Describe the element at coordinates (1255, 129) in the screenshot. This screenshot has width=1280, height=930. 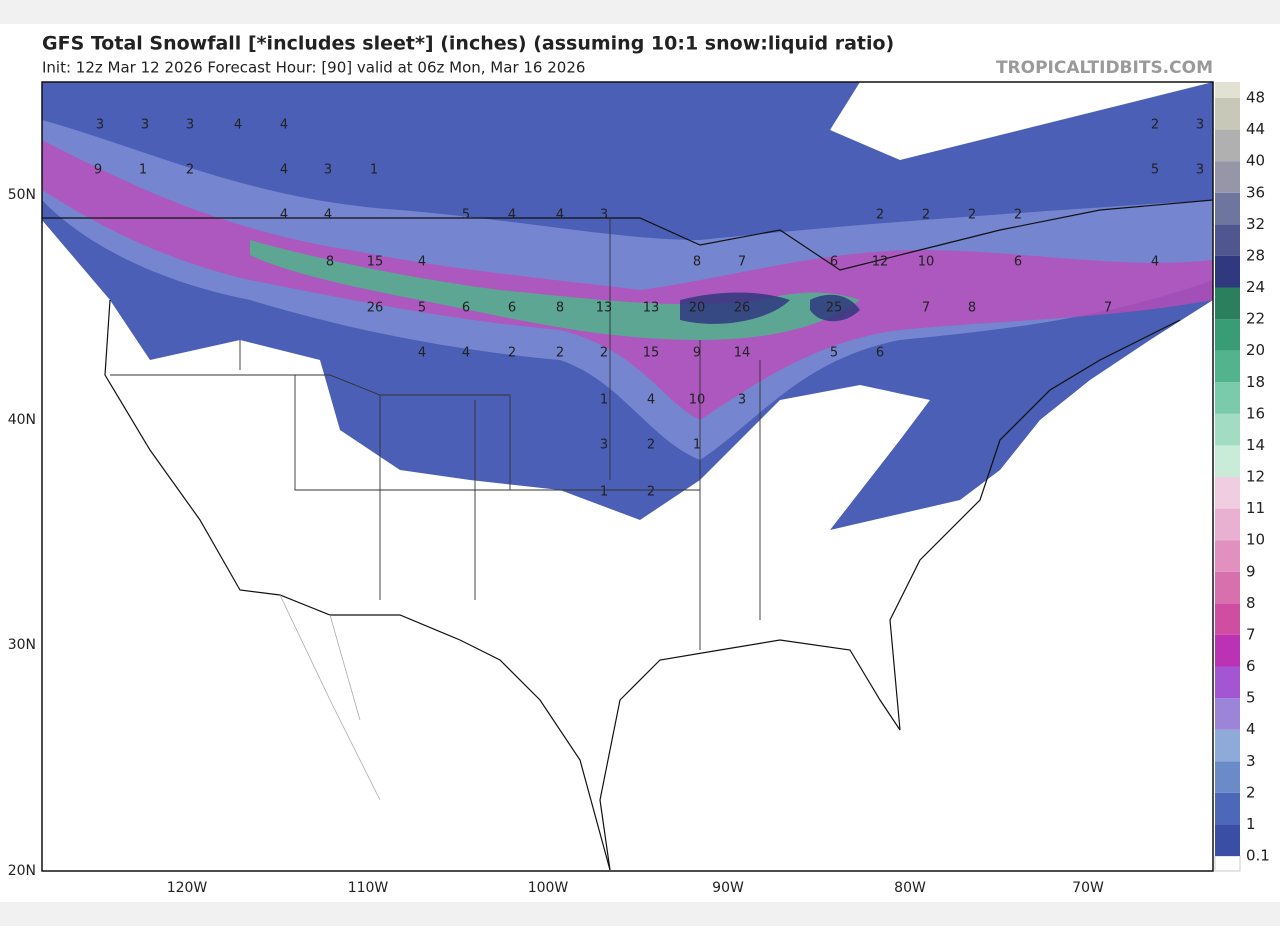
I see `colorbar-label: 44` at that location.